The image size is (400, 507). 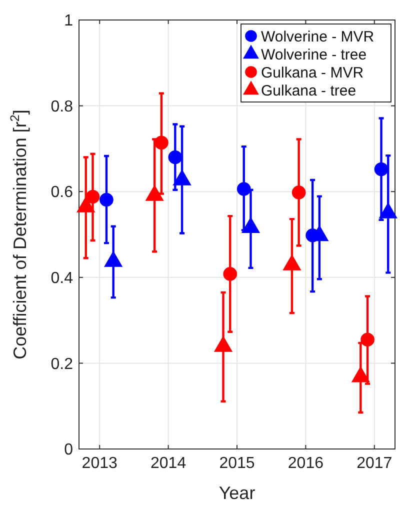 What do you see at coordinates (62, 193) in the screenshot?
I see `y-tick-label: 0.6` at bounding box center [62, 193].